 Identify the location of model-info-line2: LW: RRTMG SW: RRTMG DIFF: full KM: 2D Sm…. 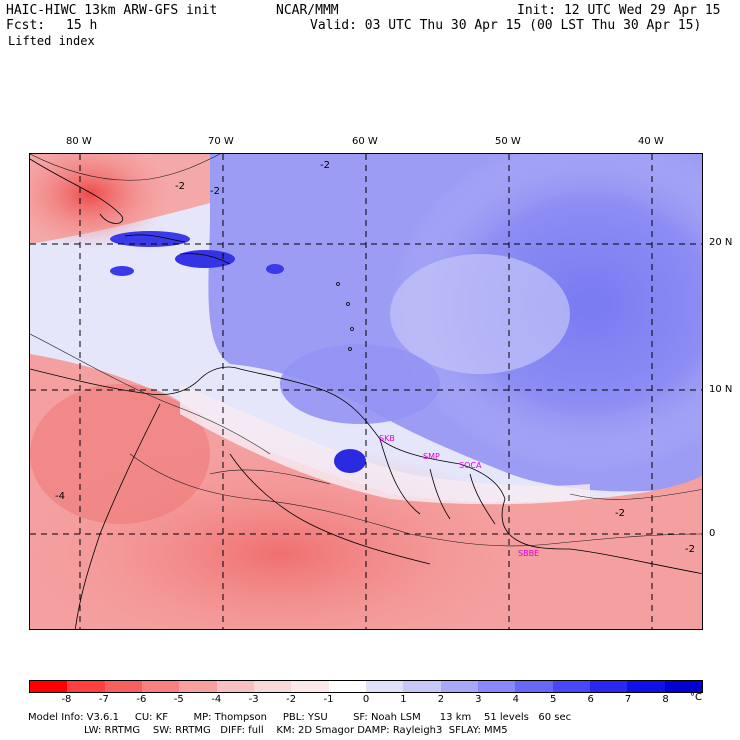
(296, 730).